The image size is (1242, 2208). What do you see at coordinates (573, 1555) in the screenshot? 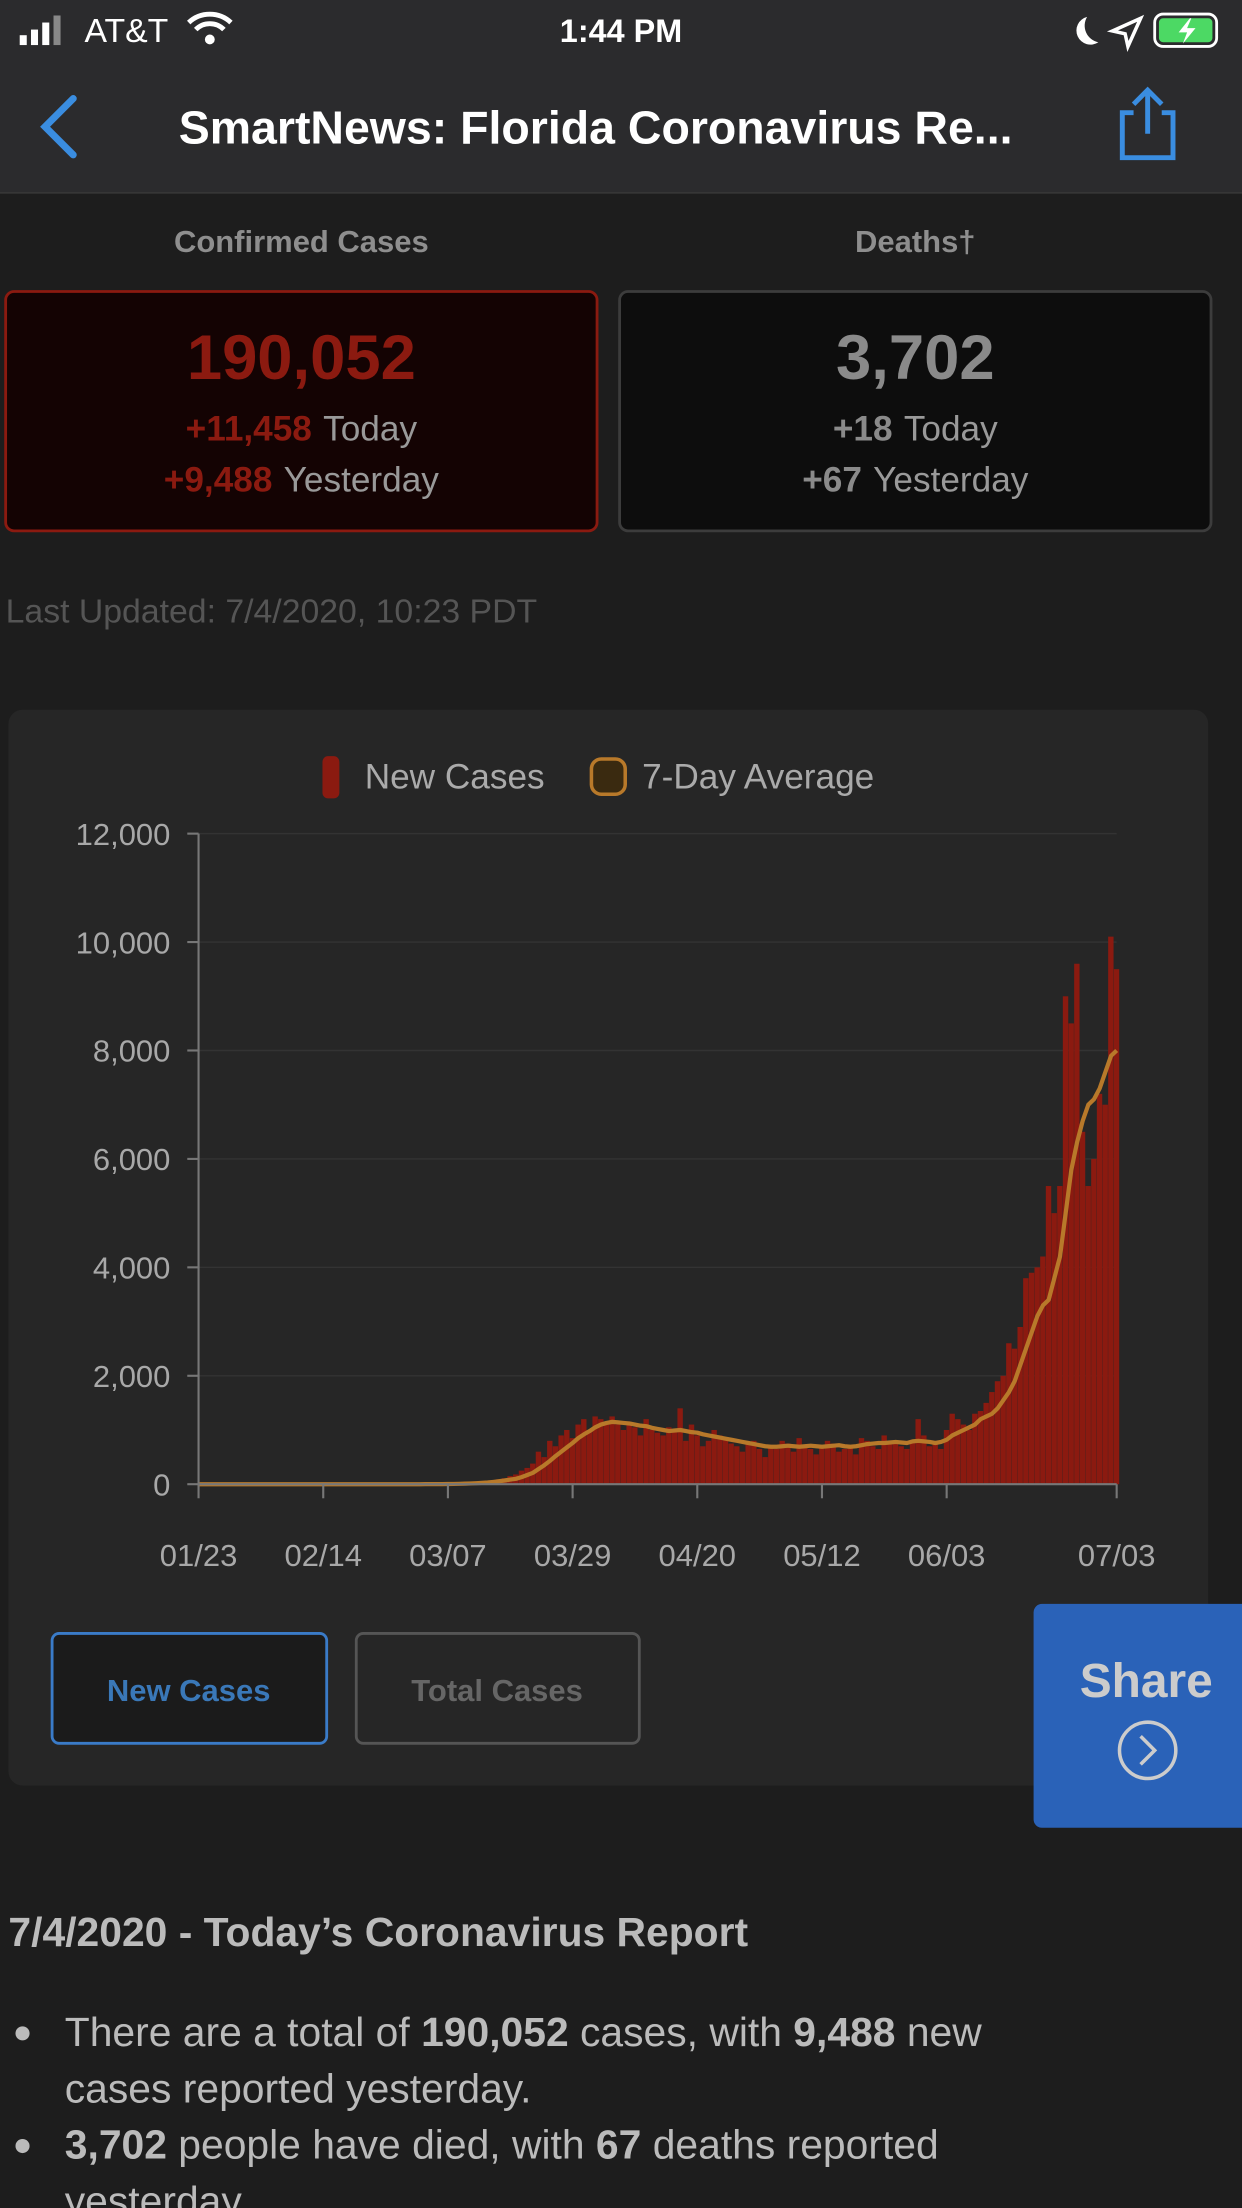
I see `x-tick-label: 03/29` at bounding box center [573, 1555].